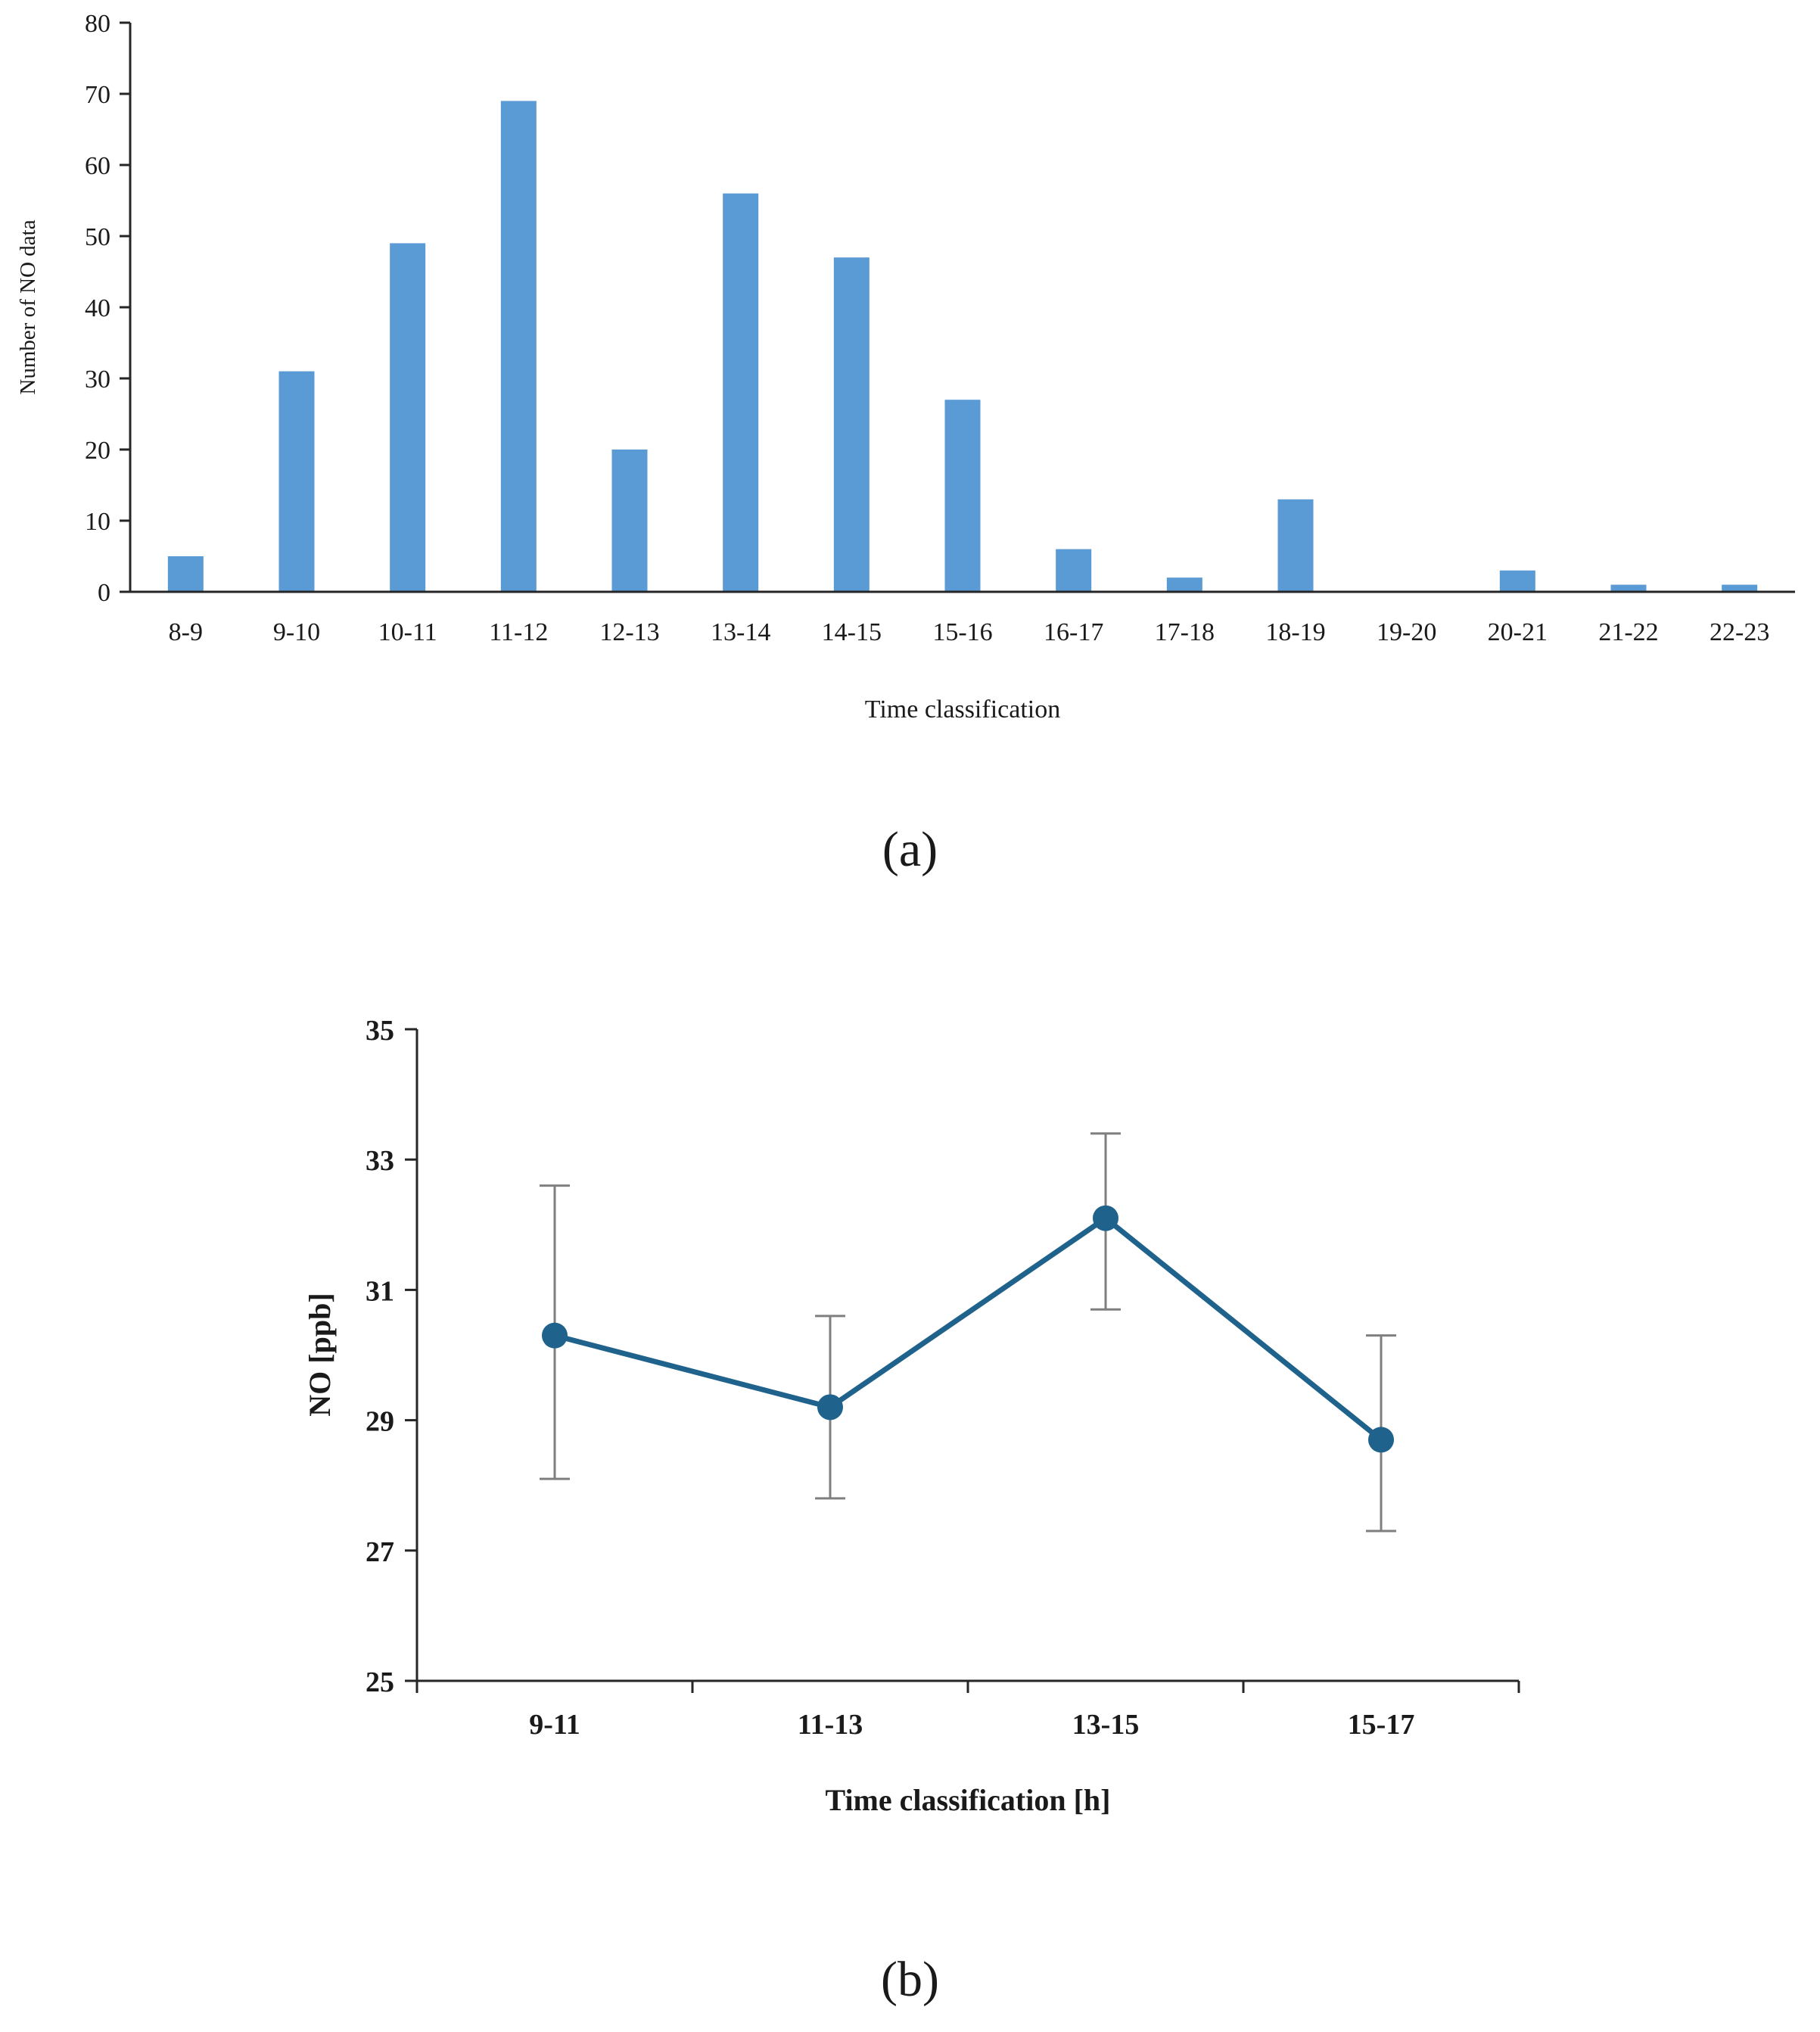 Image resolution: width=1820 pixels, height=2032 pixels. I want to click on y-tick-label: 25, so click(380, 1682).